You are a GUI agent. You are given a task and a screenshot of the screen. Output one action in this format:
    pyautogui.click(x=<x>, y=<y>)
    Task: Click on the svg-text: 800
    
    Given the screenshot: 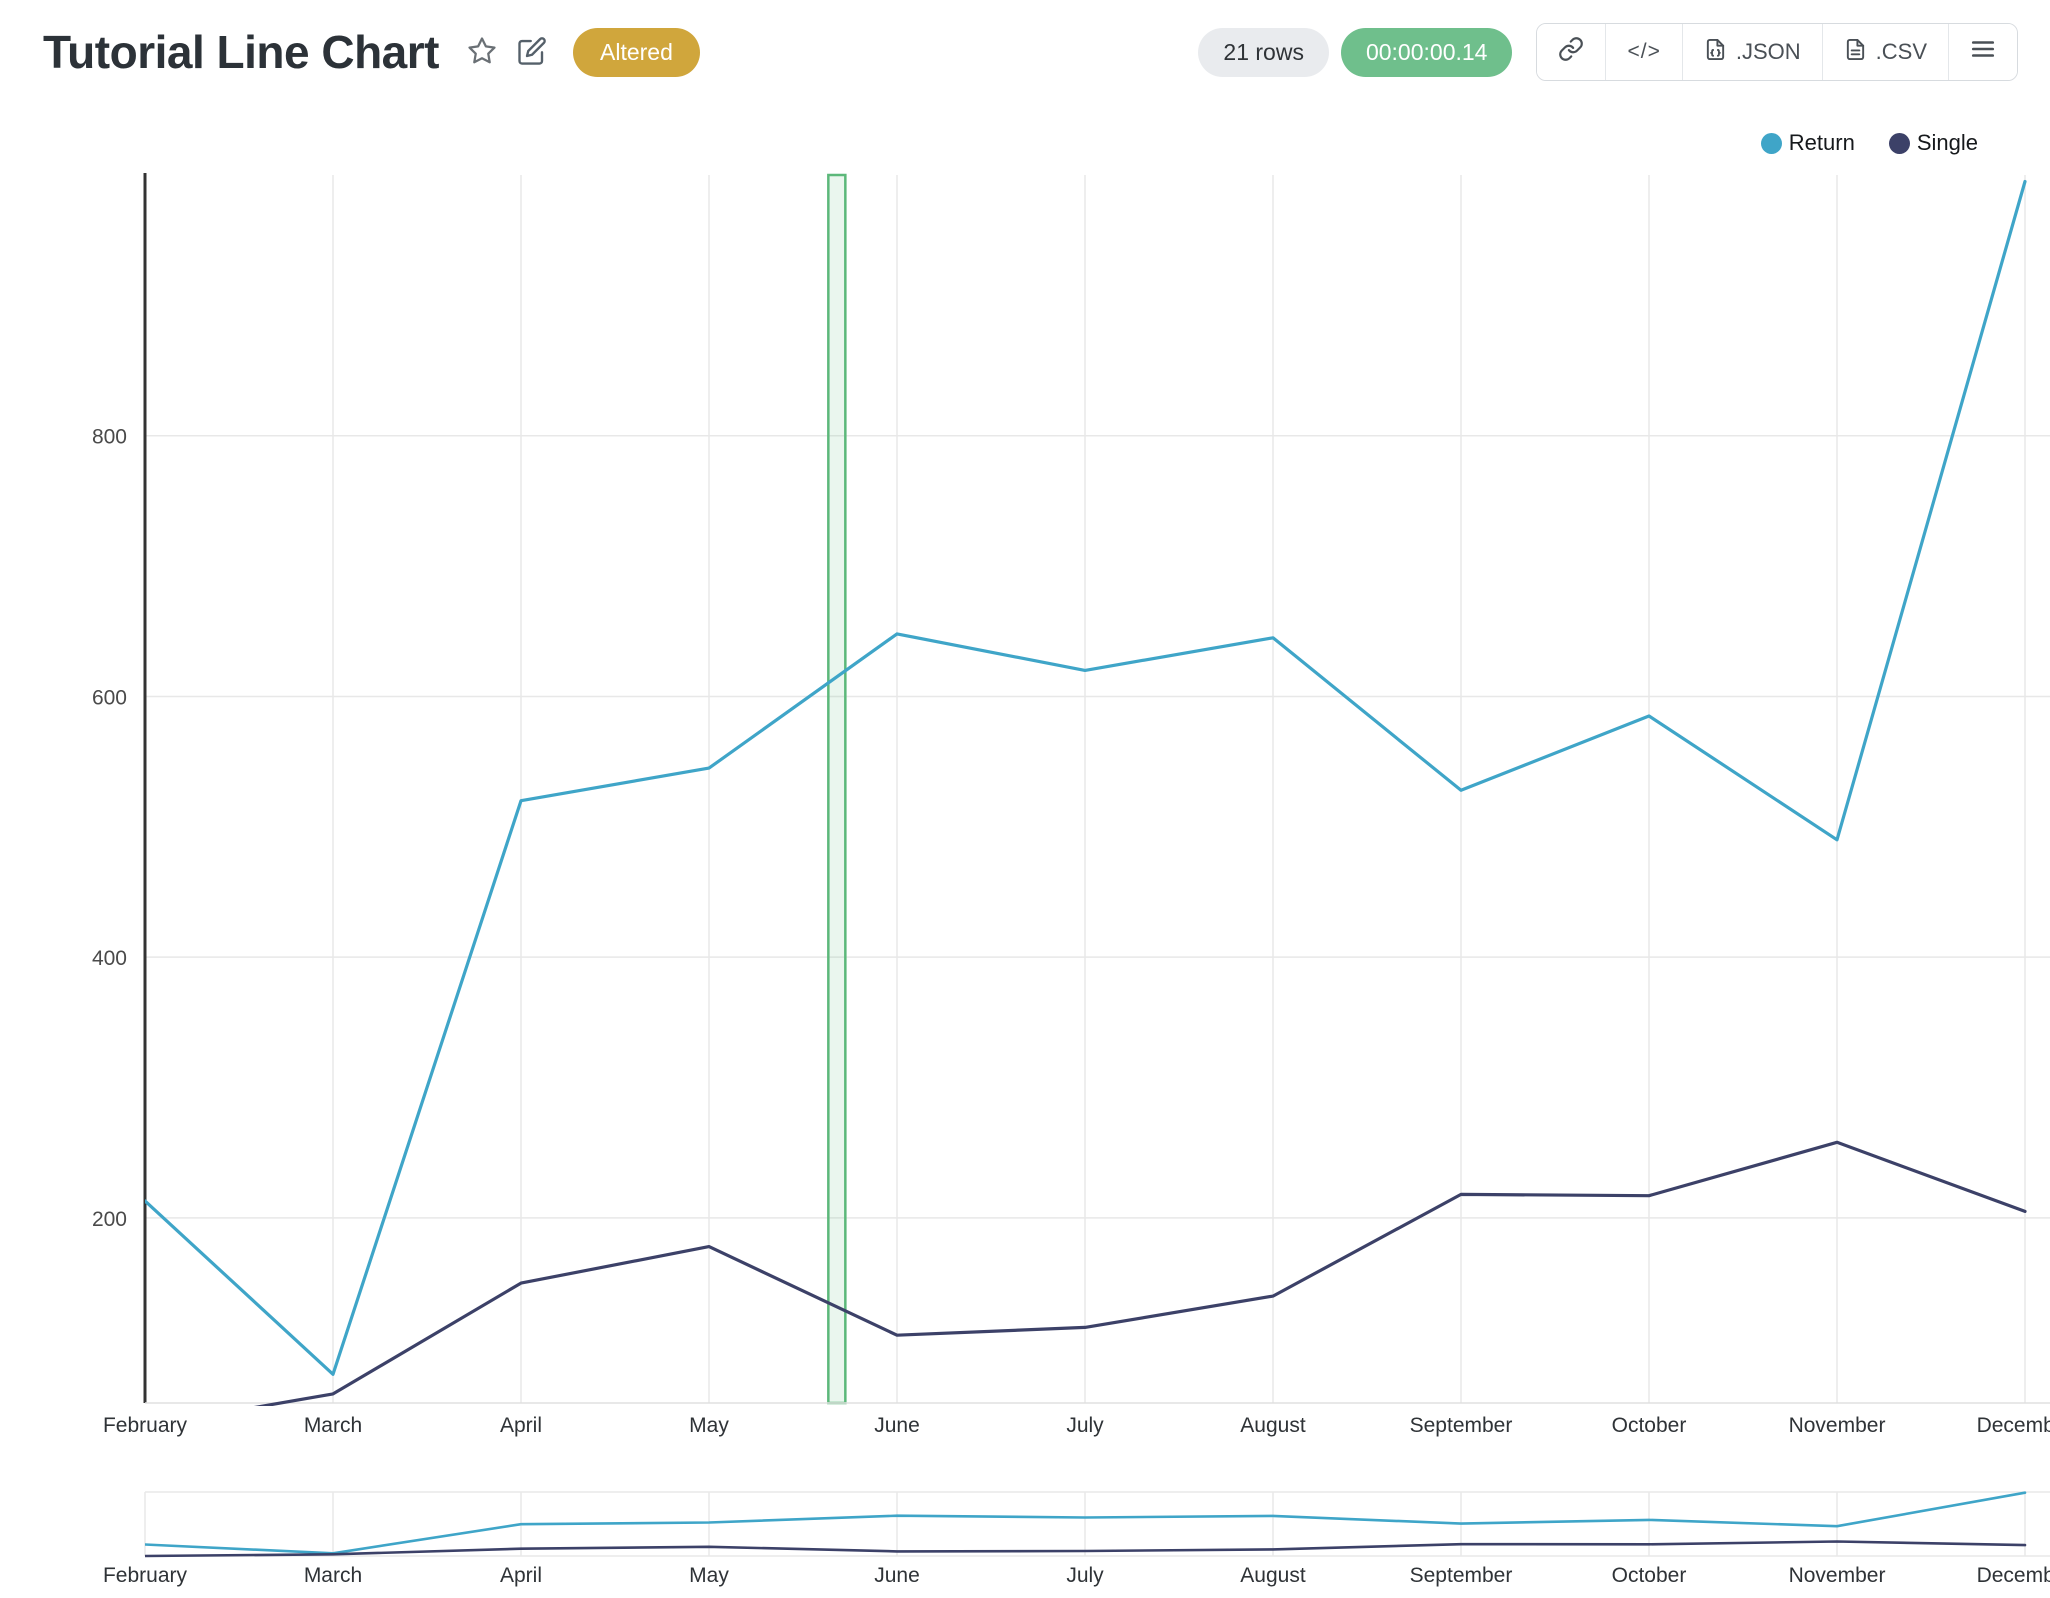 What is the action you would take?
    pyautogui.click(x=109, y=437)
    